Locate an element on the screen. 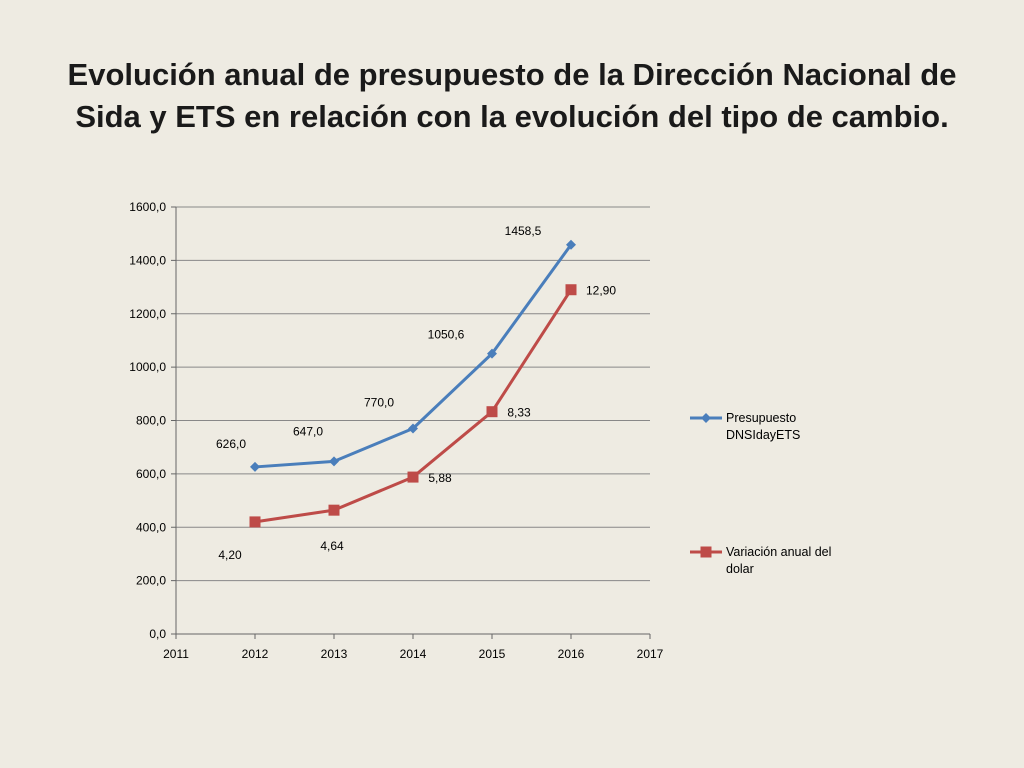  legend-label: Presupuesto is located at coordinates (761, 418).